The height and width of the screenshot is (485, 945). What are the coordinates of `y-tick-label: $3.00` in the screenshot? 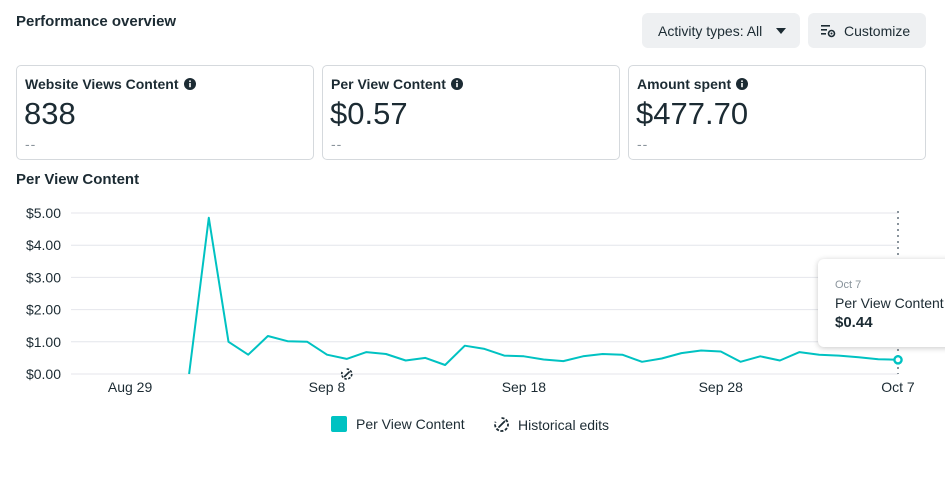 It's located at (43, 277).